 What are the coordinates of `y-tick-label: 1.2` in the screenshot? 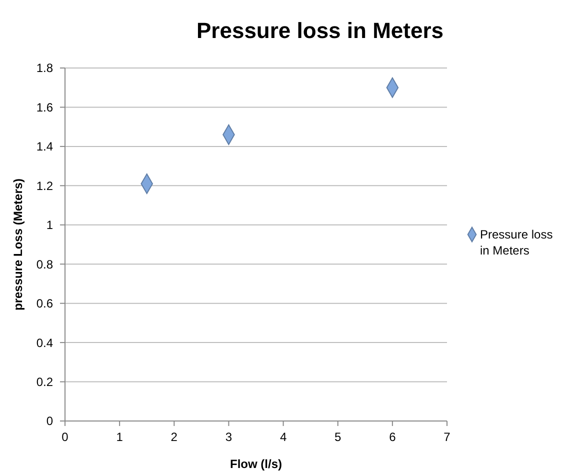 It's located at (45, 185).